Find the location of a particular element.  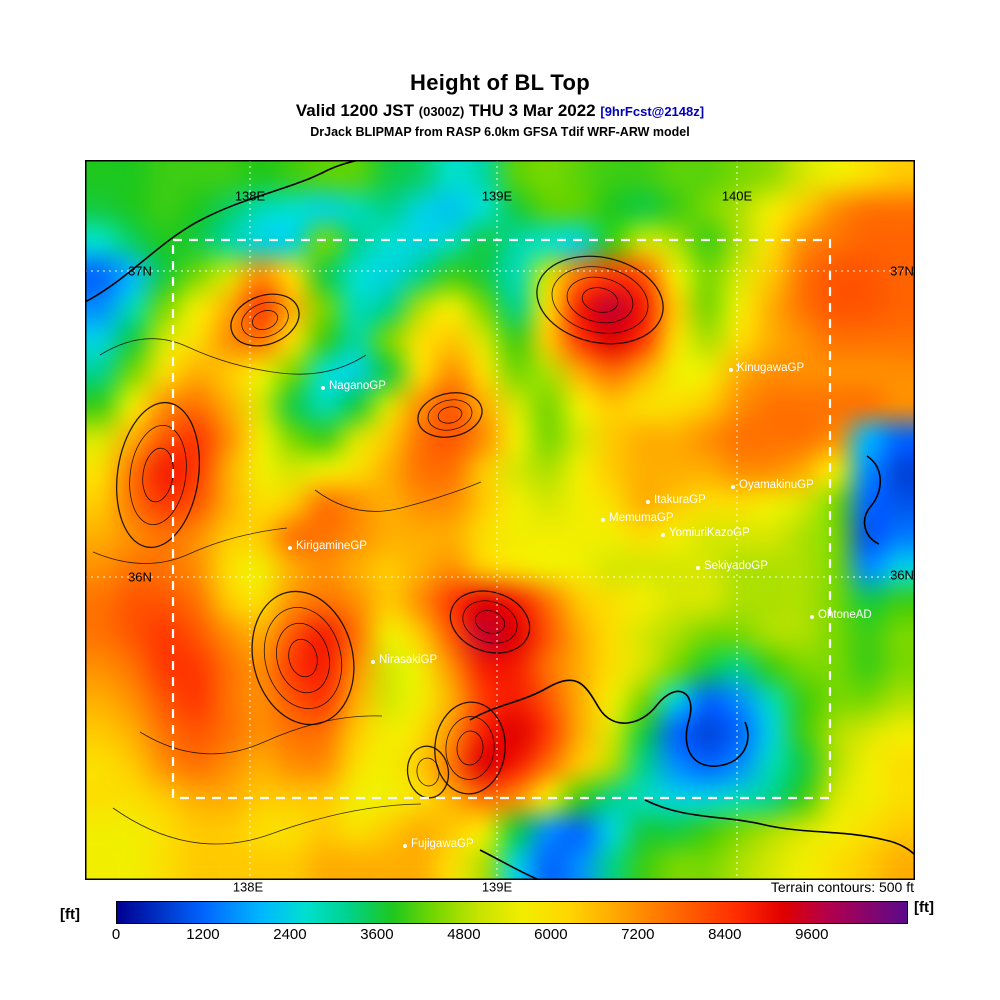

lat-label-right: 36N is located at coordinates (902, 575).